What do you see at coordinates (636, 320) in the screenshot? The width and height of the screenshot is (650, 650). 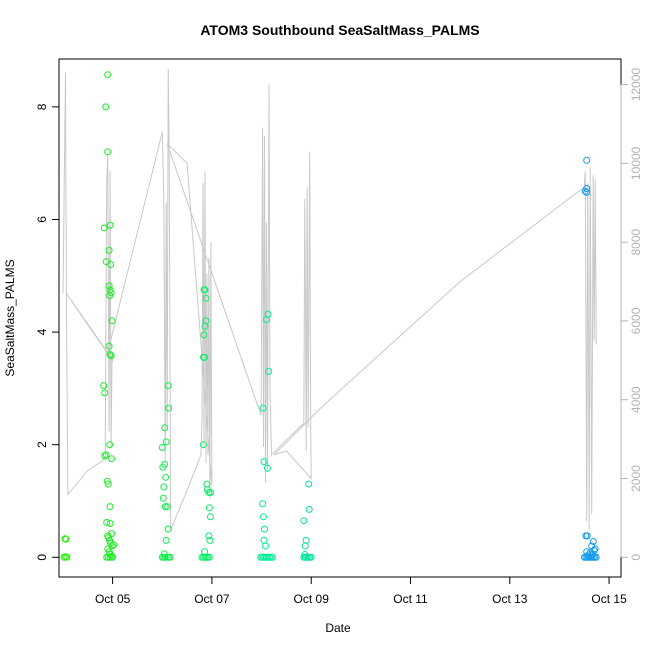 I see `right-y-tick-label: 6000` at bounding box center [636, 320].